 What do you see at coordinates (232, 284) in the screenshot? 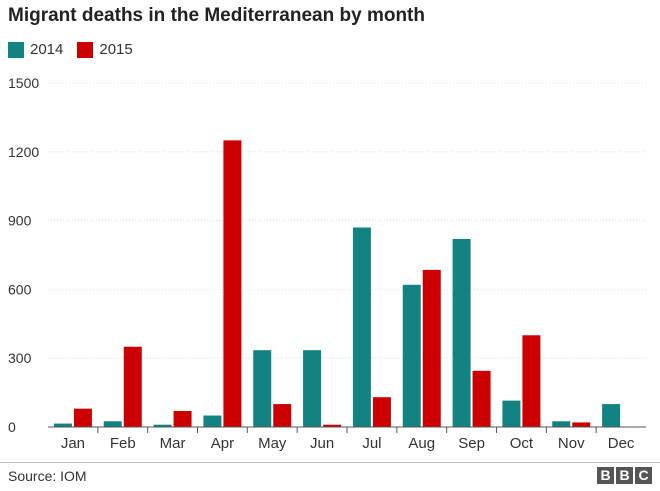
I see `bar-2015-apr` at bounding box center [232, 284].